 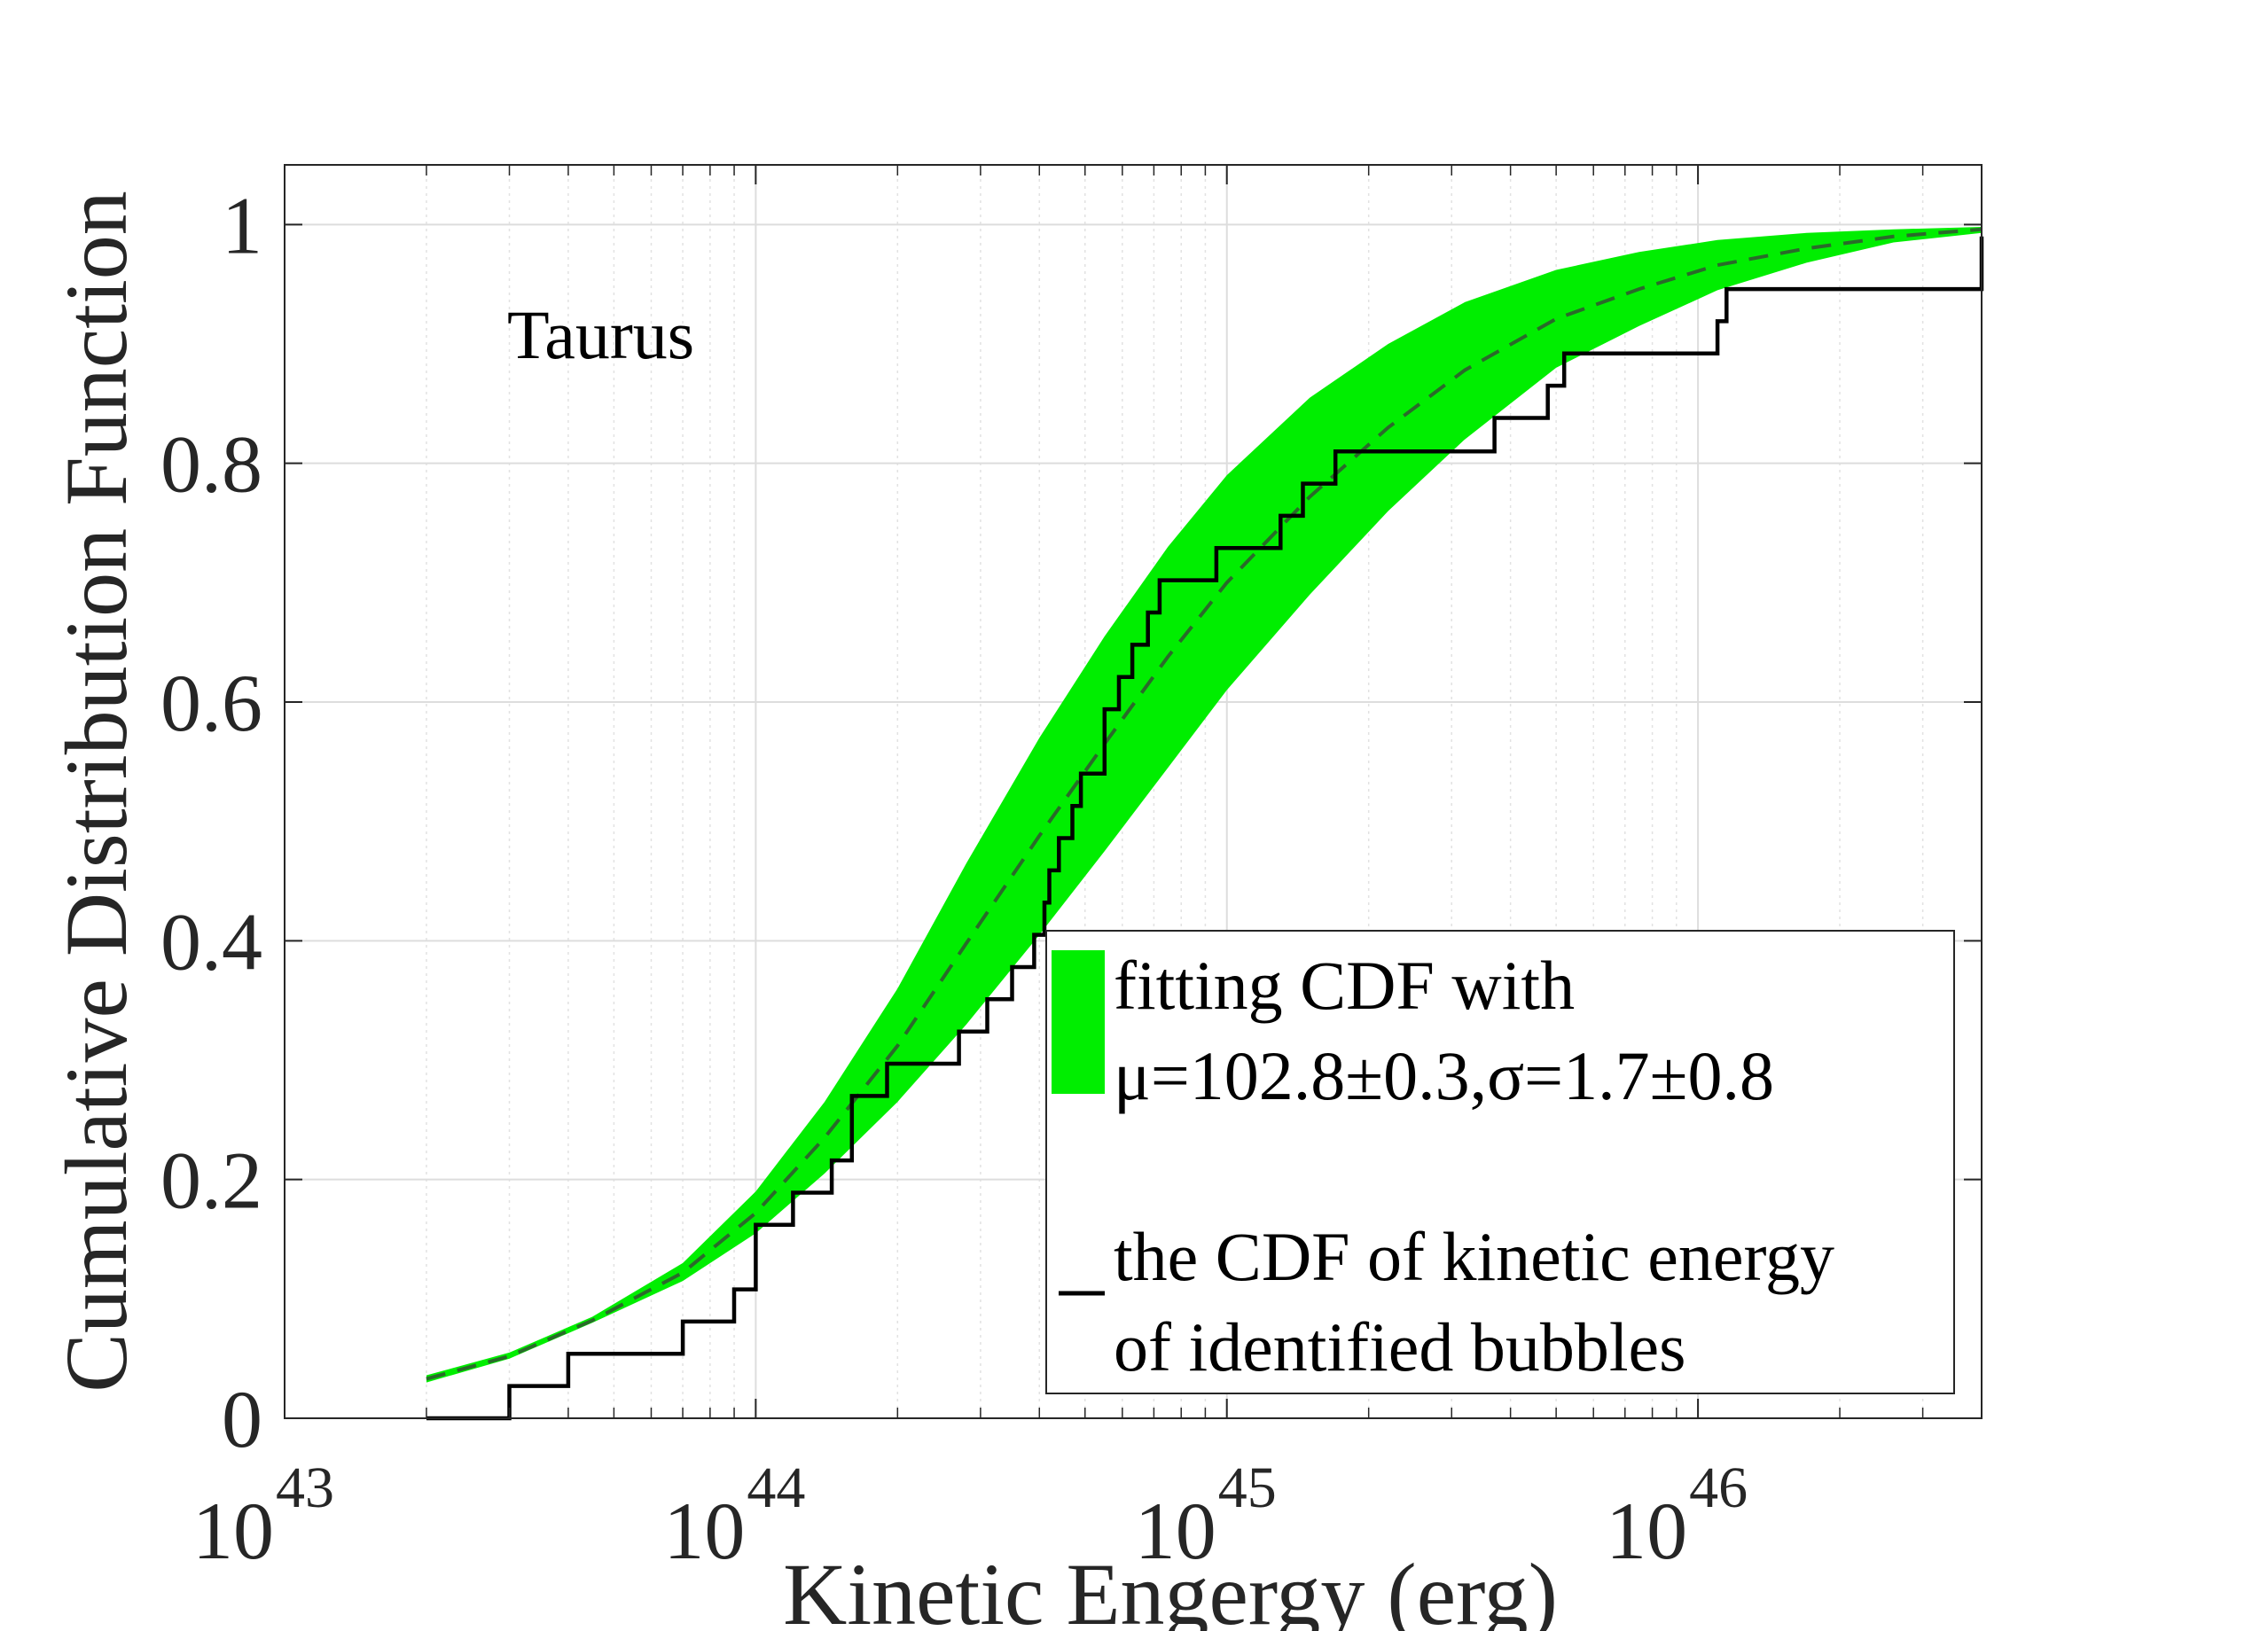 I want to click on legend-box, so click(x=1500, y=1162).